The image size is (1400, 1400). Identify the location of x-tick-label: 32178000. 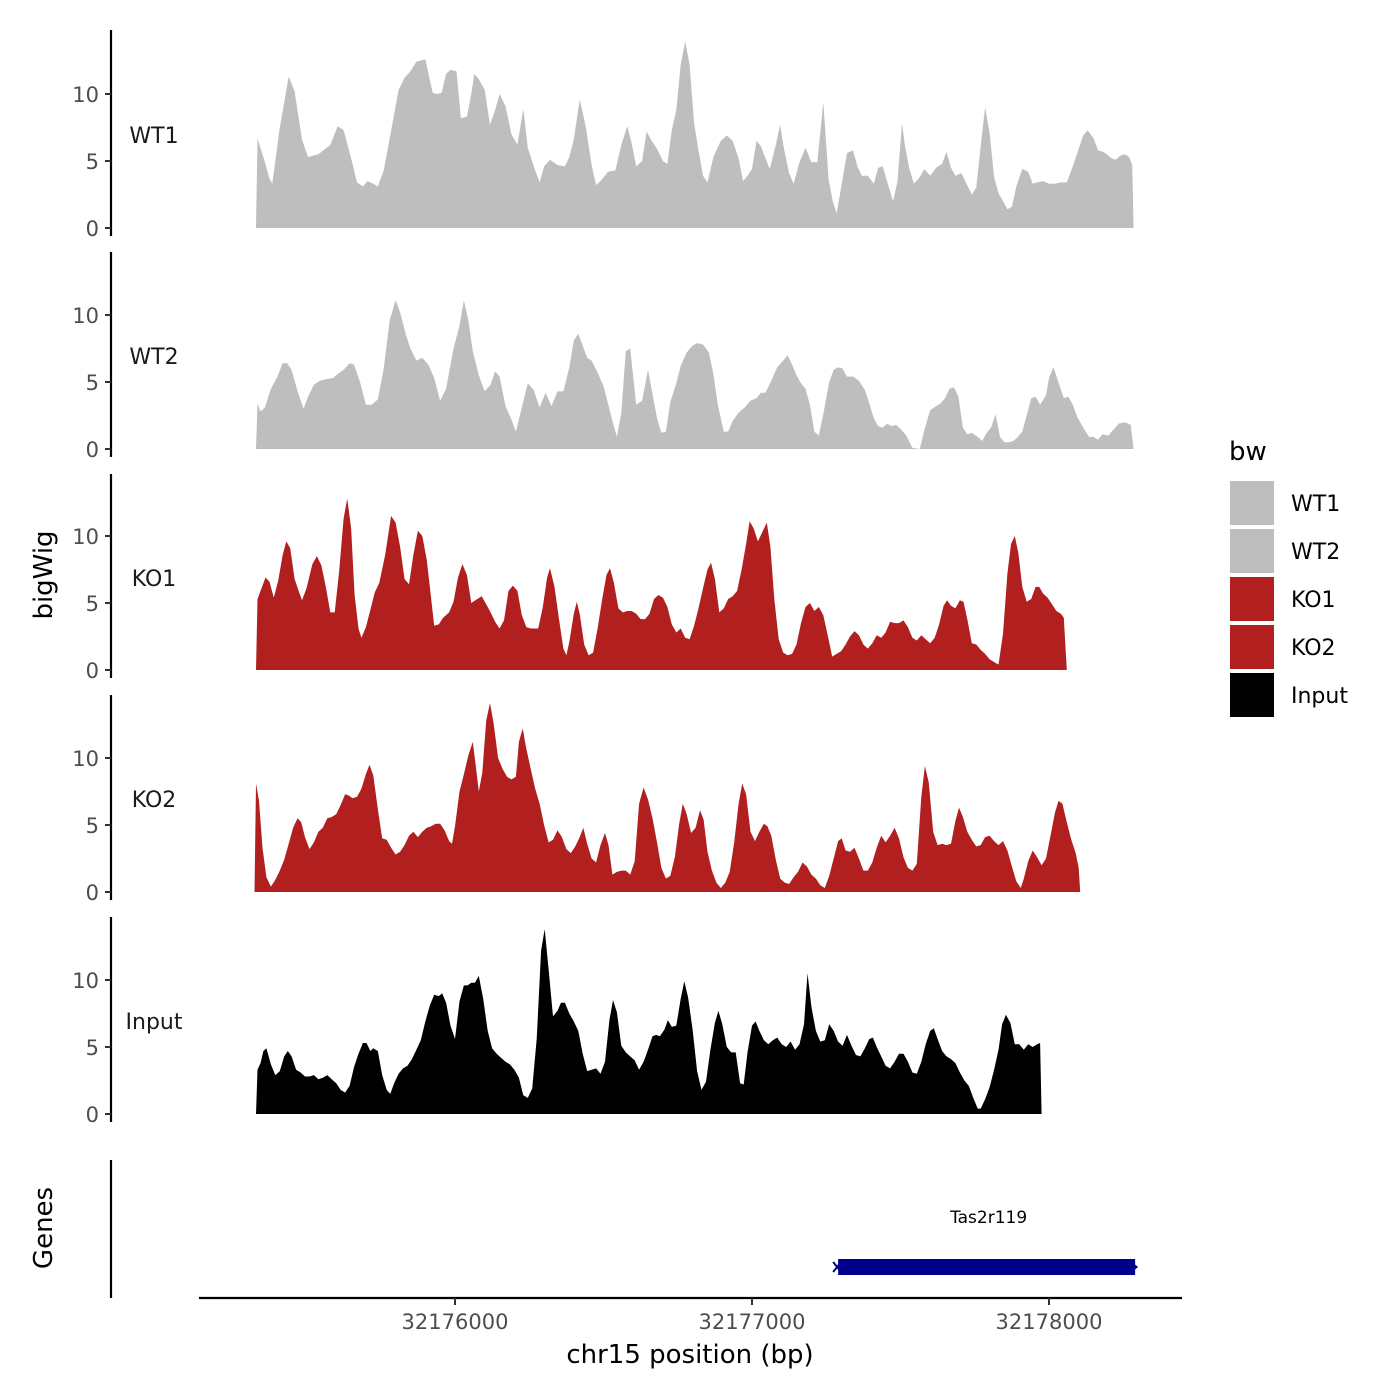
(1049, 1322).